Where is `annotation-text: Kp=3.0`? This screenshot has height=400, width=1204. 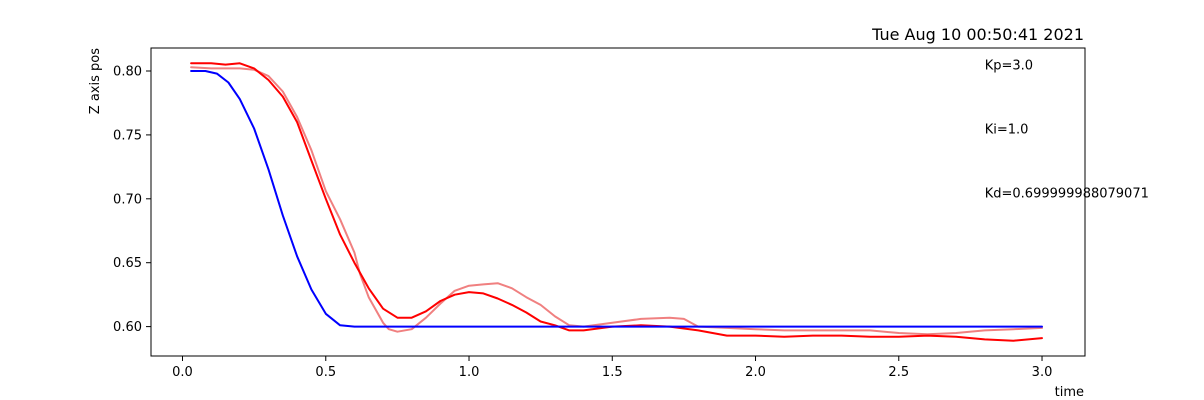
annotation-text: Kp=3.0 is located at coordinates (1009, 66).